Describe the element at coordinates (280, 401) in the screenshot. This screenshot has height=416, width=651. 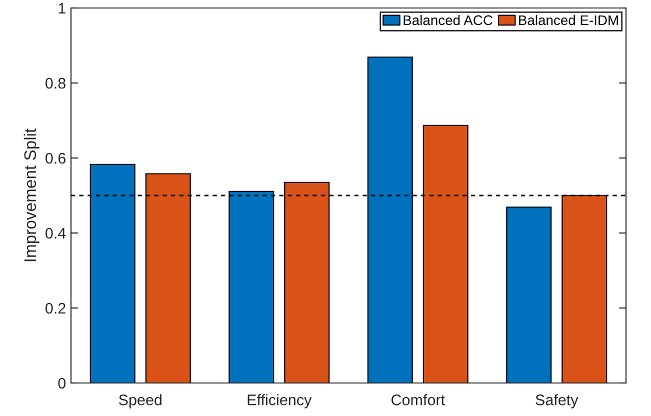
I see `x-tick-label: Efficiency` at that location.